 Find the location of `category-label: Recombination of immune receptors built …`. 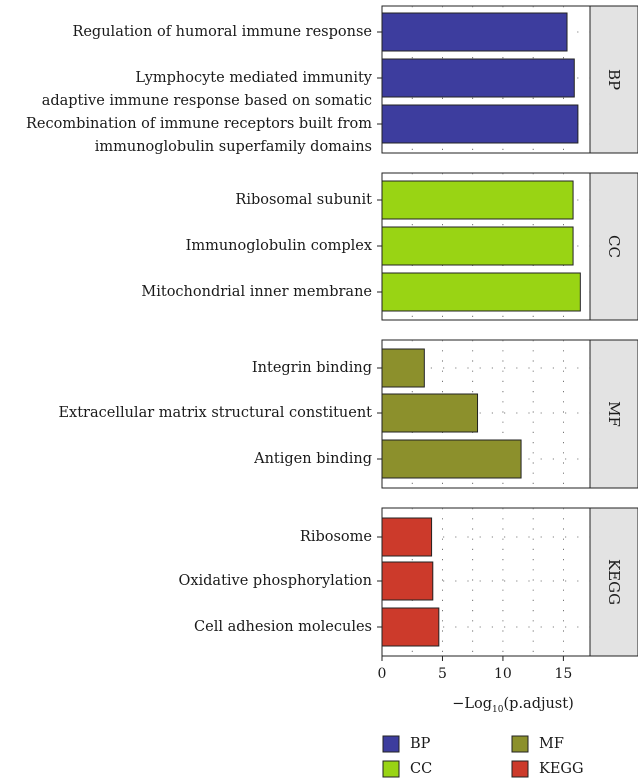

category-label: Recombination of immune receptors built … is located at coordinates (199, 124).